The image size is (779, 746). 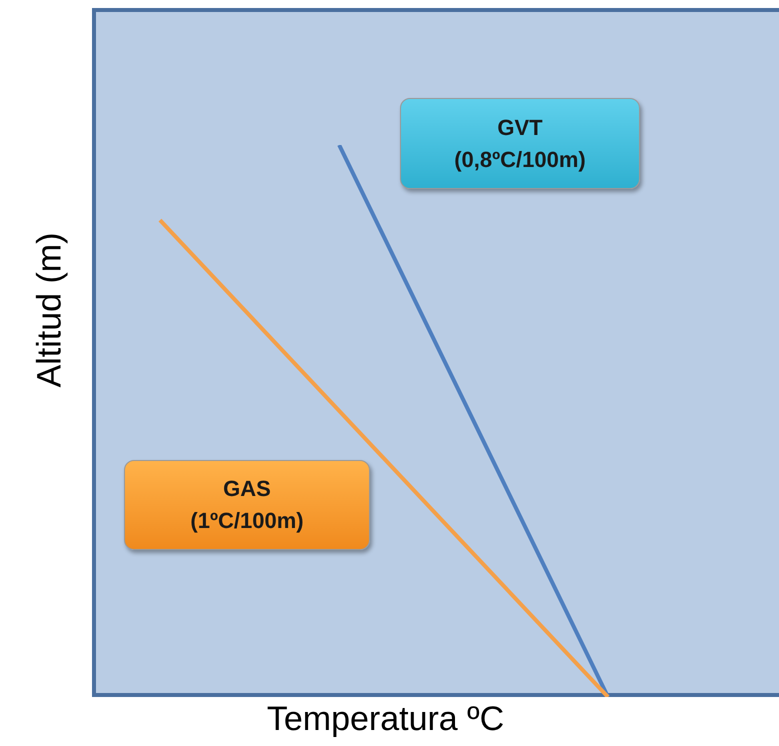 I want to click on callout-box: GVT (0,8ºC/100m), so click(x=520, y=143).